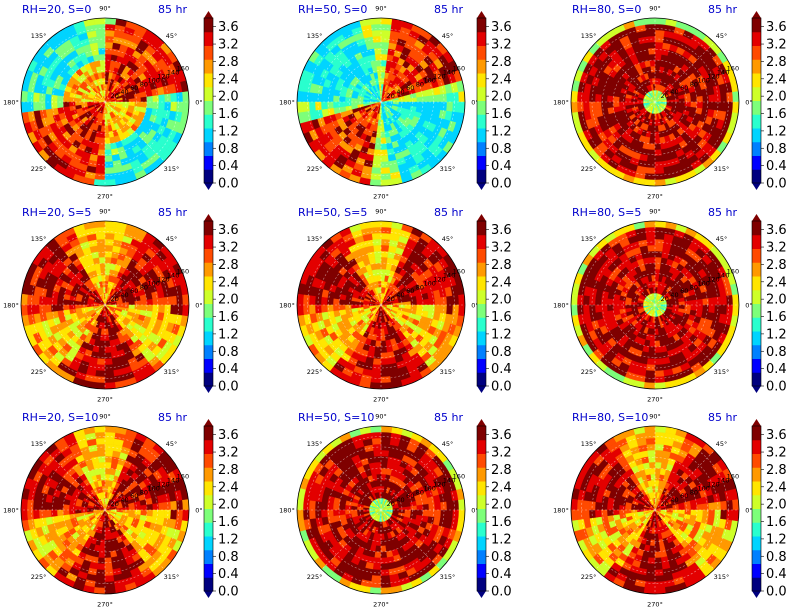 Image resolution: width=789 pixels, height=612 pixels. Describe the element at coordinates (589, 169) in the screenshot. I see `angle-tick-label: 225°` at that location.